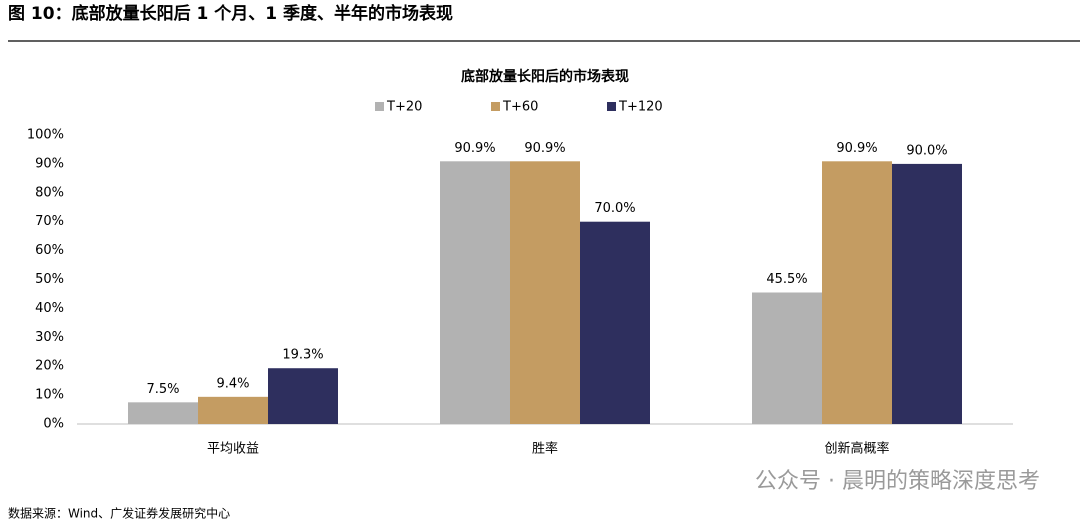 The image size is (1080, 523). What do you see at coordinates (233, 449) in the screenshot?
I see `x-tick-label: 平均收益` at bounding box center [233, 449].